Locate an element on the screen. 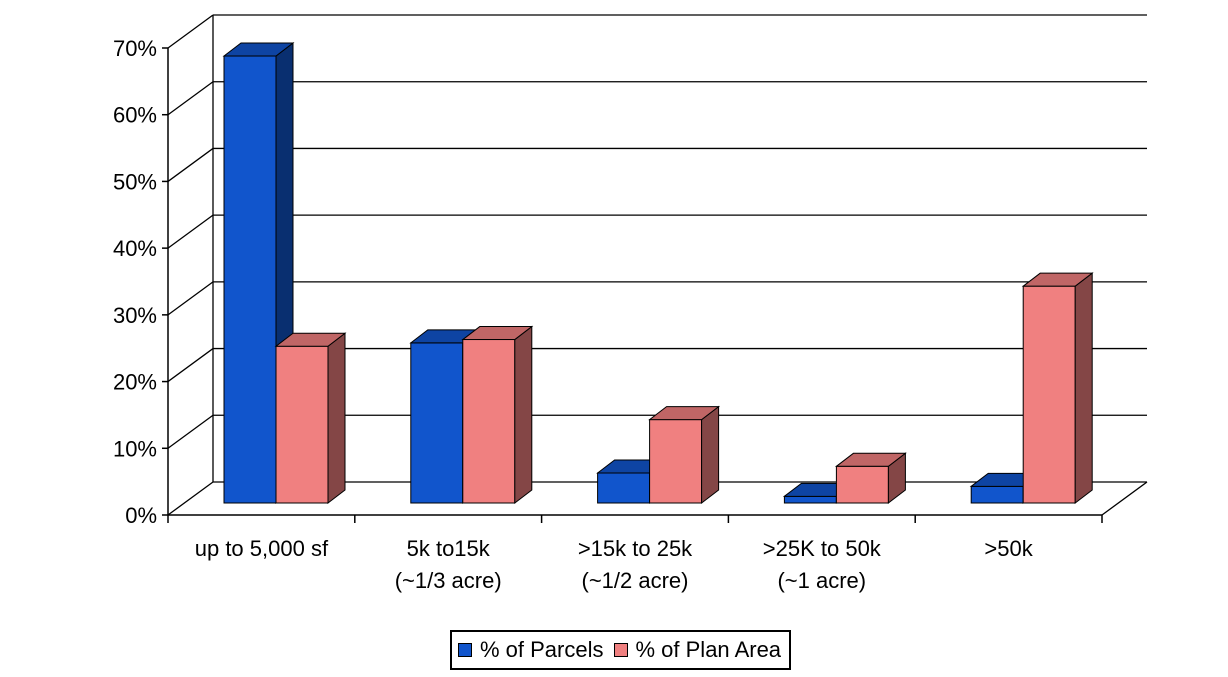 This screenshot has width=1228, height=677. y-tick-label: 50% is located at coordinates (135, 181).